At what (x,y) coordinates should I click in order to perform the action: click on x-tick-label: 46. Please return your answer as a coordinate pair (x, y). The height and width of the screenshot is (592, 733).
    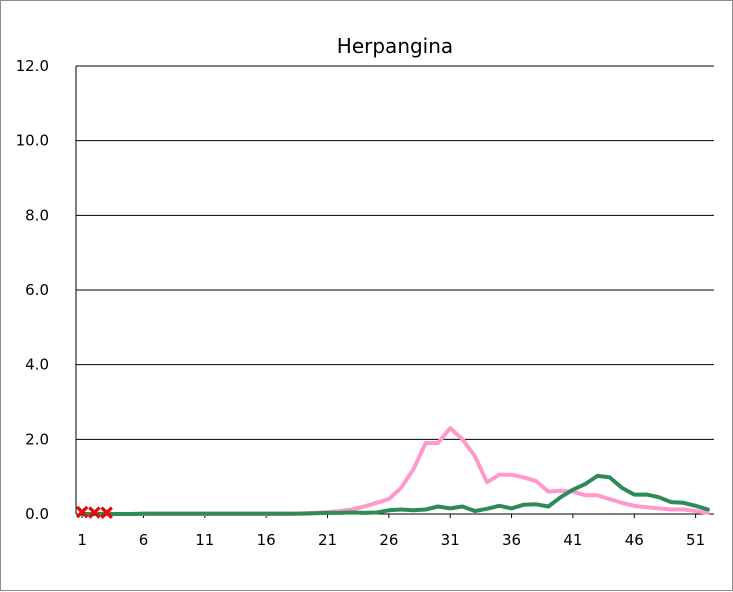
    Looking at the image, I should click on (634, 540).